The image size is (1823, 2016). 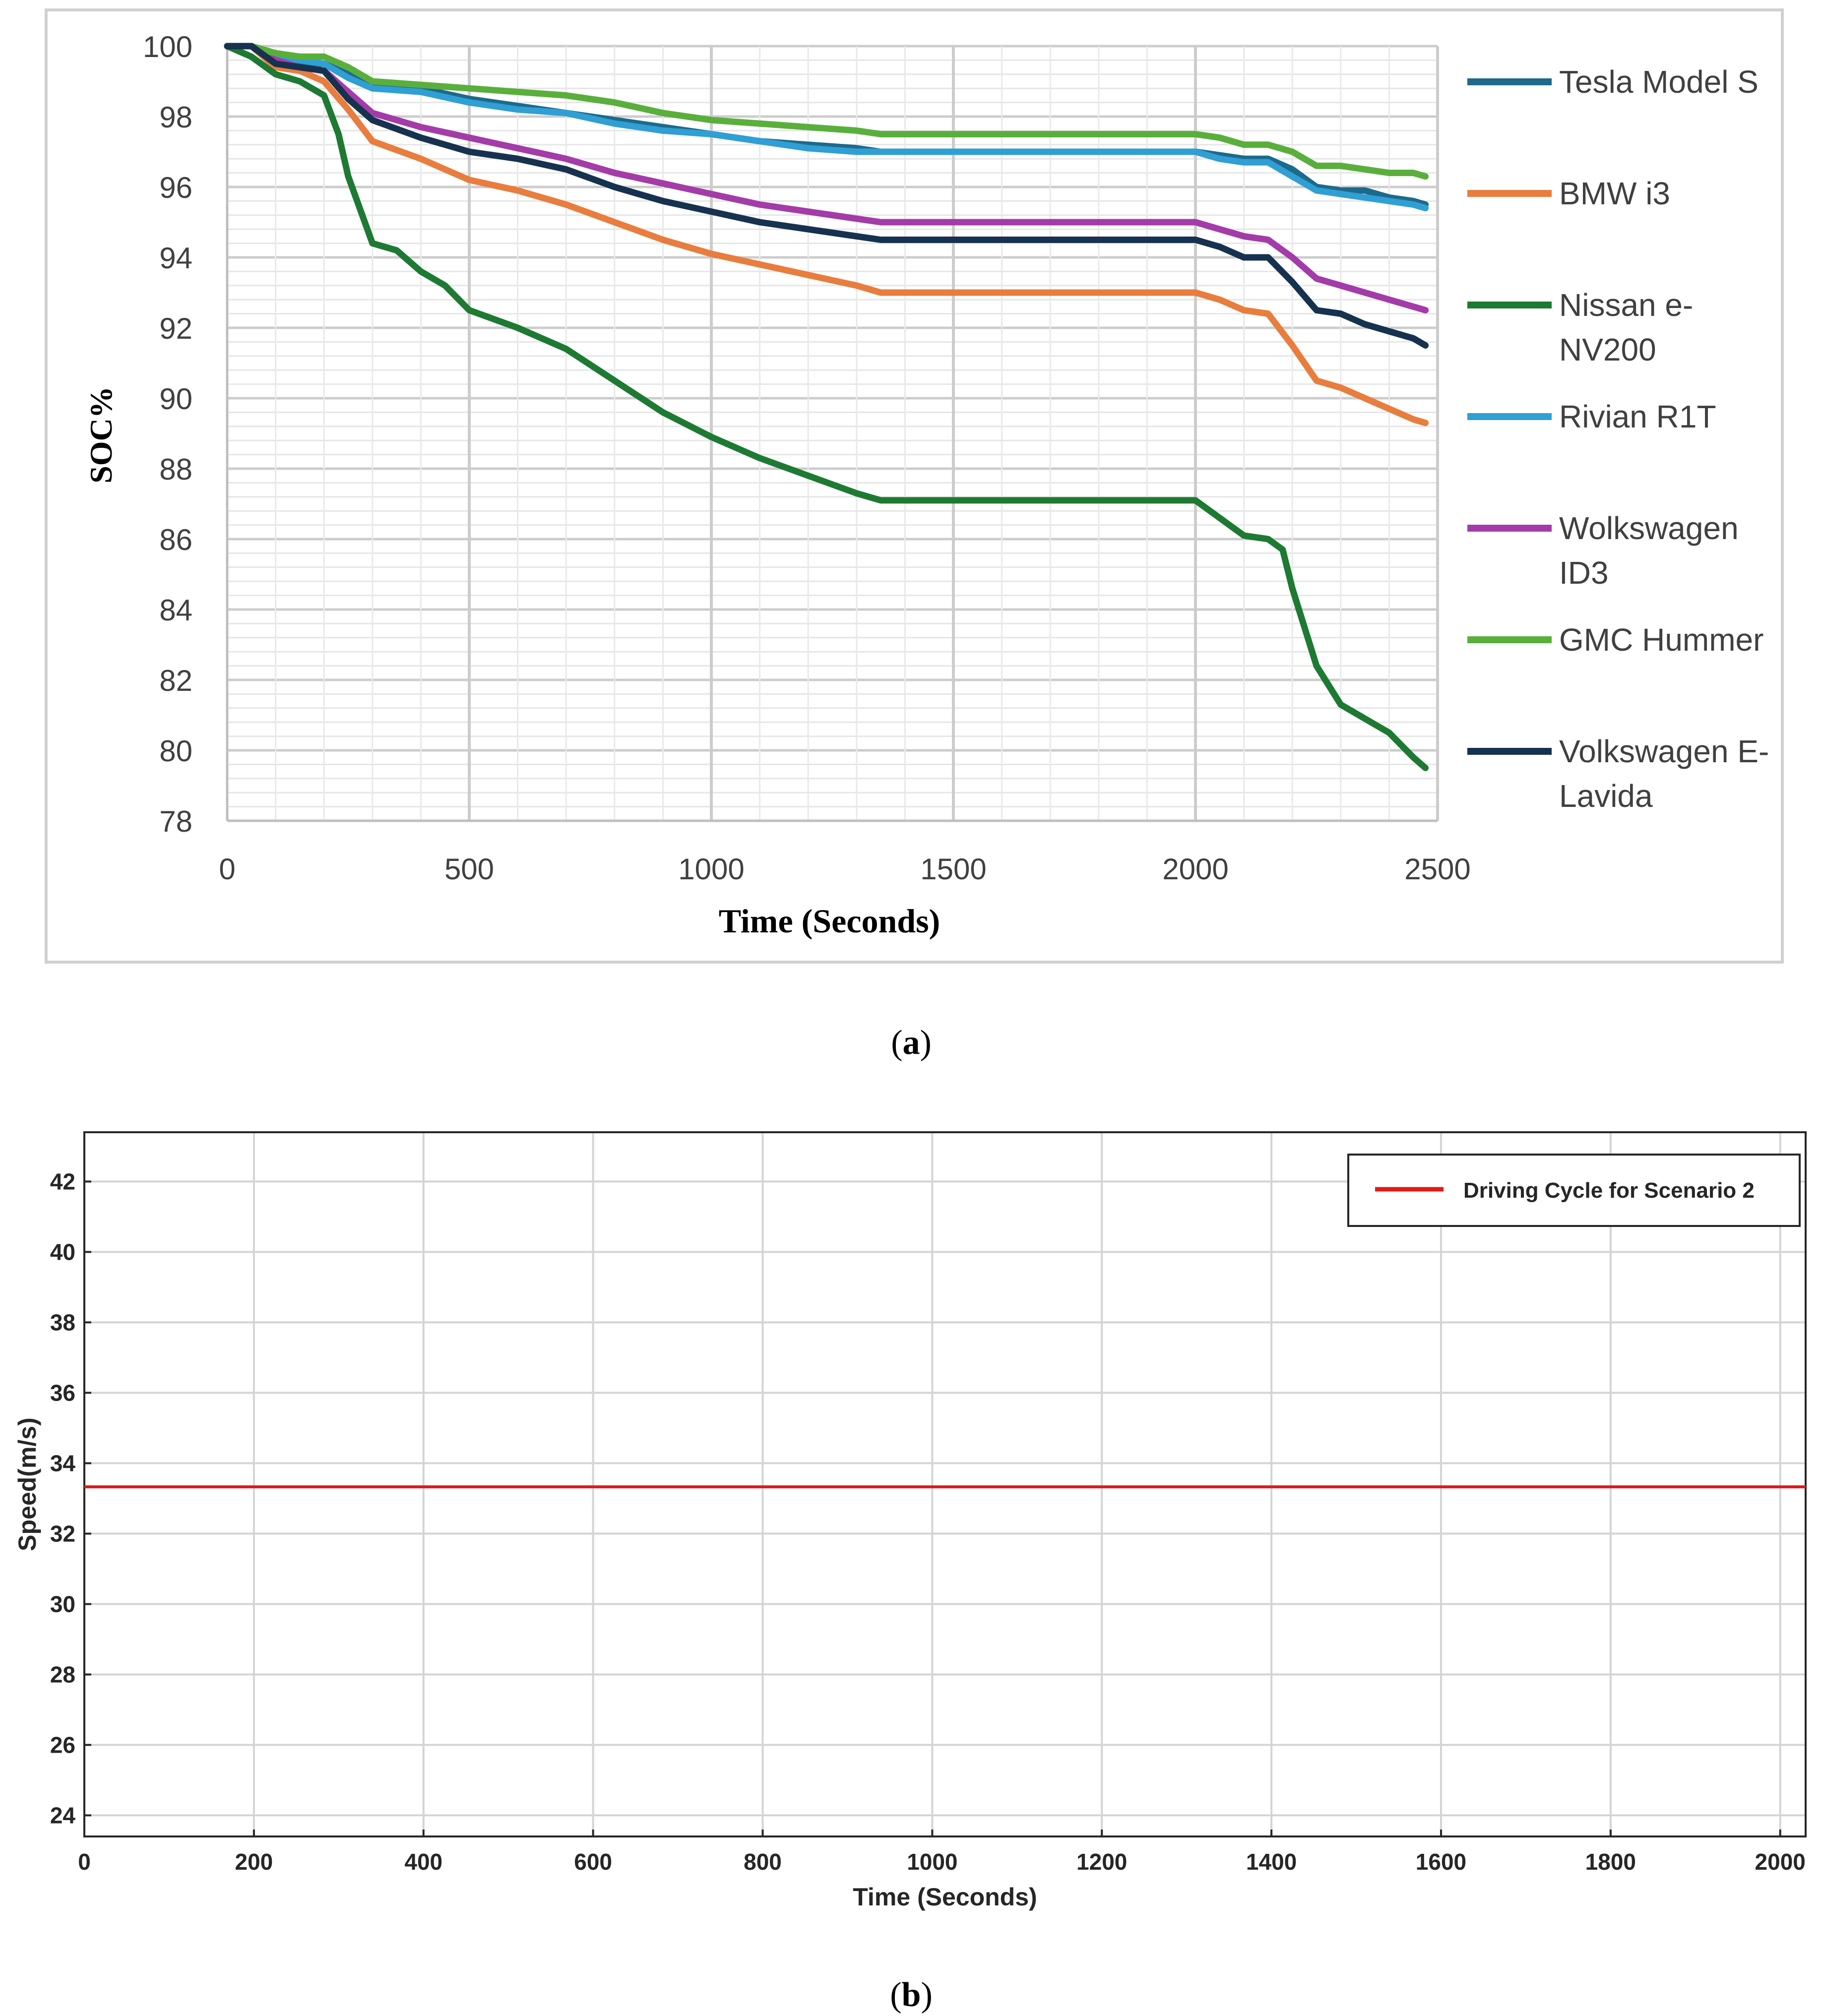 What do you see at coordinates (896, 1995) in the screenshot?
I see `panel-b-caption-open: (` at bounding box center [896, 1995].